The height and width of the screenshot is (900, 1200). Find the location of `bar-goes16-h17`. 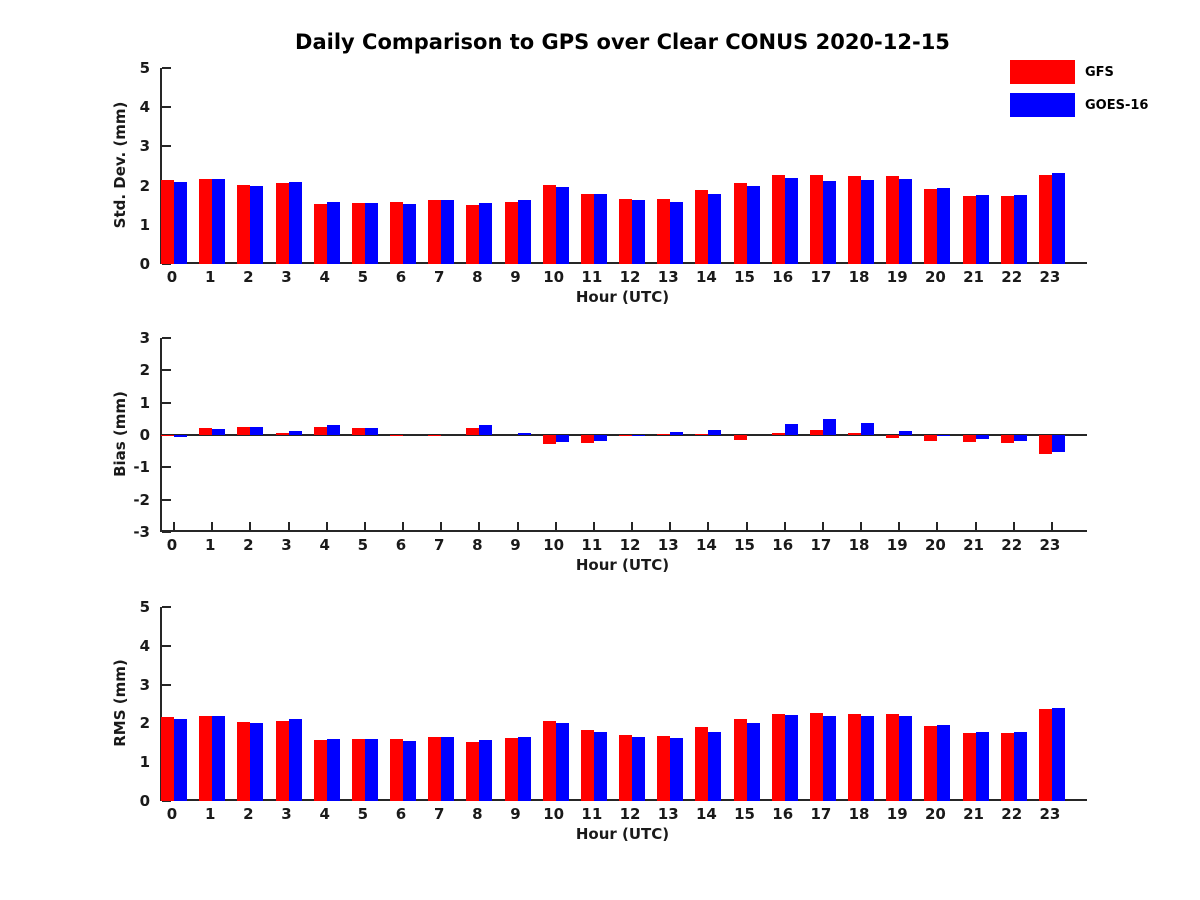

bar-goes16-h17 is located at coordinates (829, 427).